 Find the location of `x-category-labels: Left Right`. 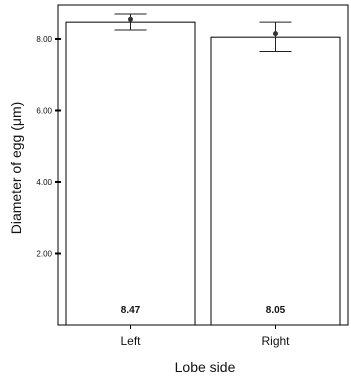

x-category-labels: Left Right is located at coordinates (205, 336).